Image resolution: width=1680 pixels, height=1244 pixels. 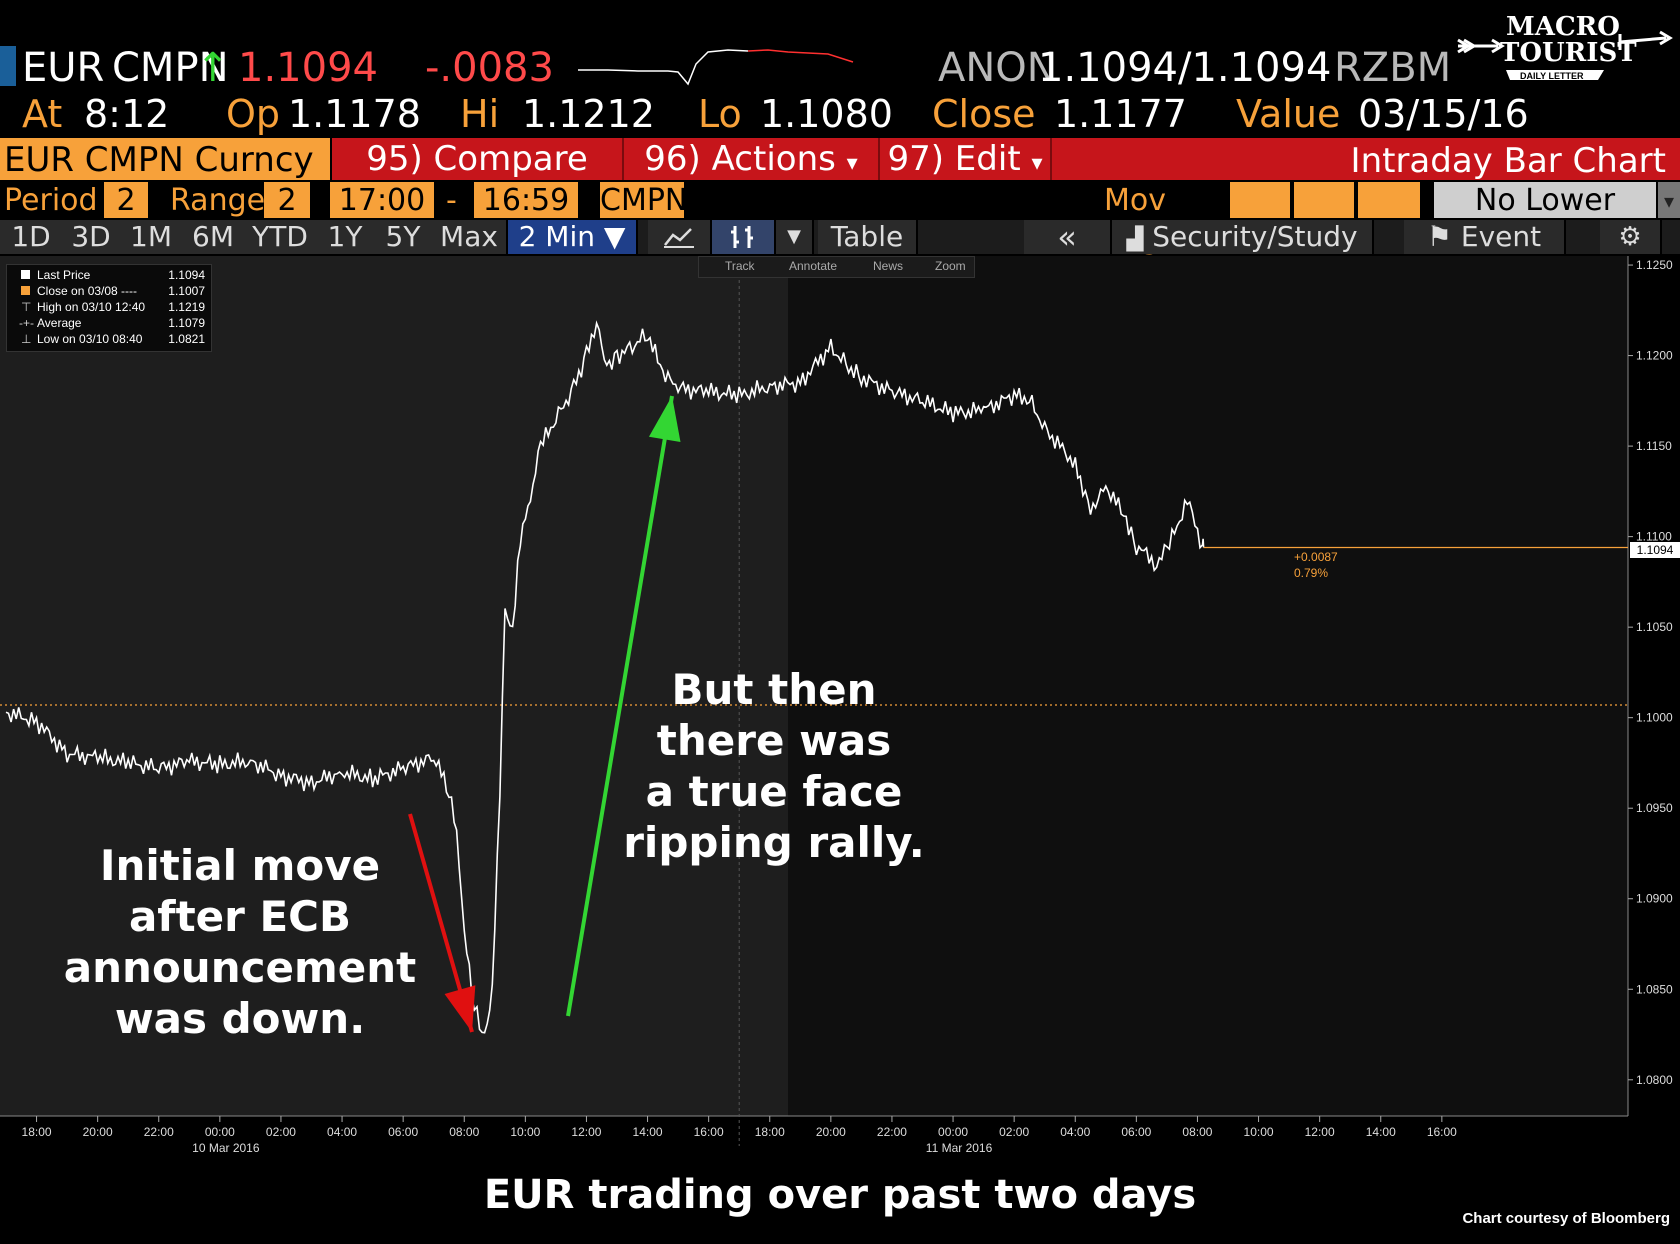 What do you see at coordinates (1654, 537) in the screenshot?
I see `y-tick-label: 1.1100` at bounding box center [1654, 537].